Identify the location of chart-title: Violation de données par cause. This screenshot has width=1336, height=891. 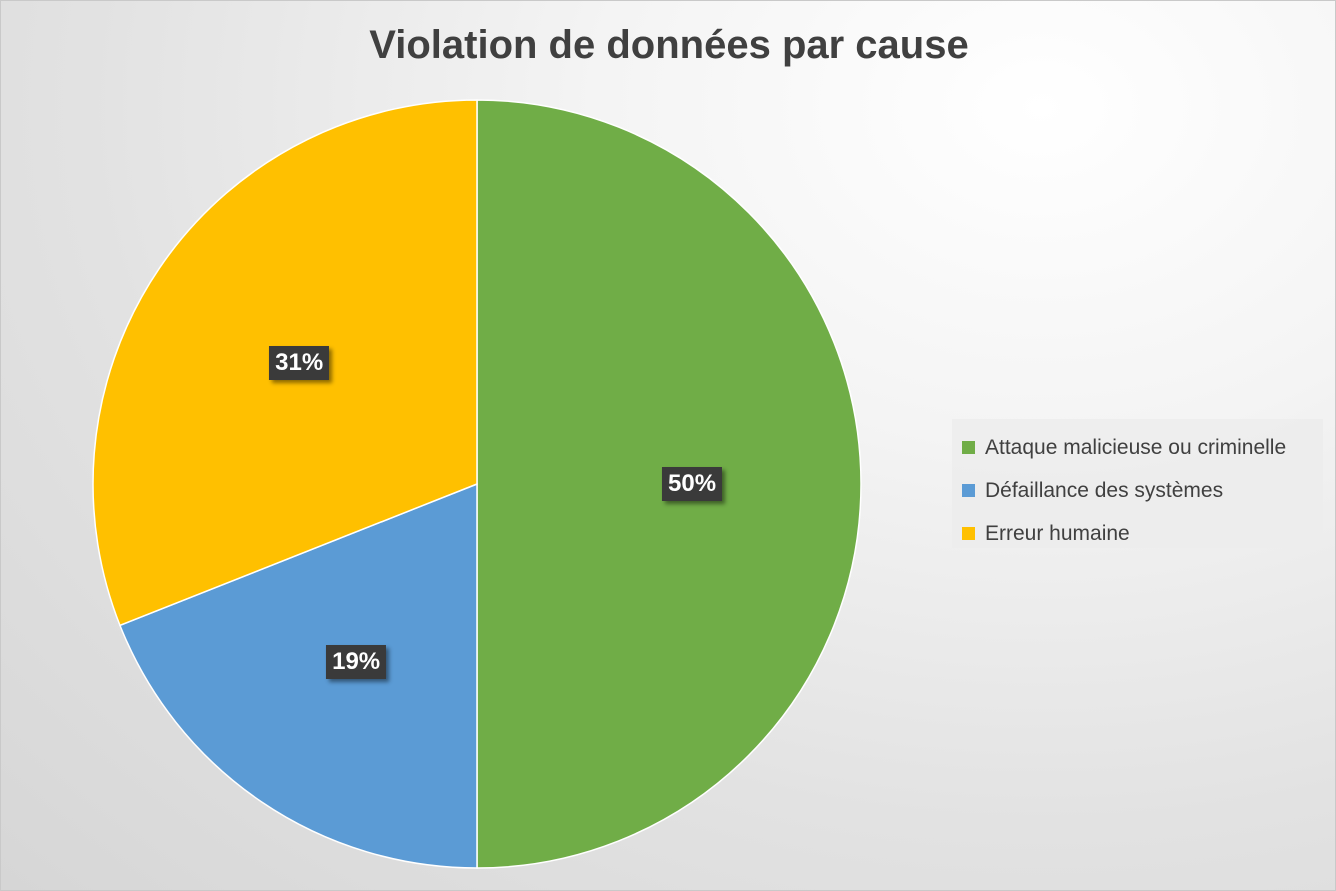
(669, 45).